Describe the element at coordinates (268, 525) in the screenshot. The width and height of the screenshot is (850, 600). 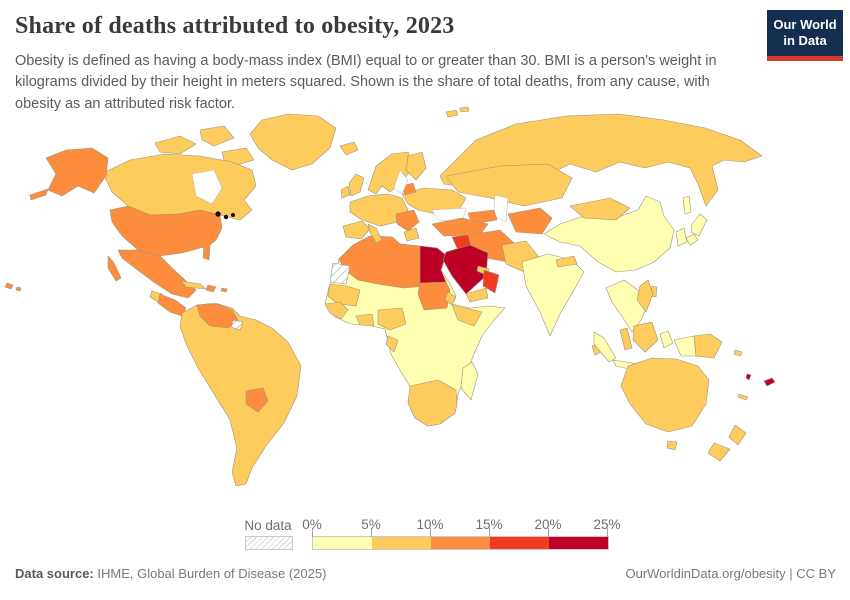
I see `legend-no-data-label: No data` at that location.